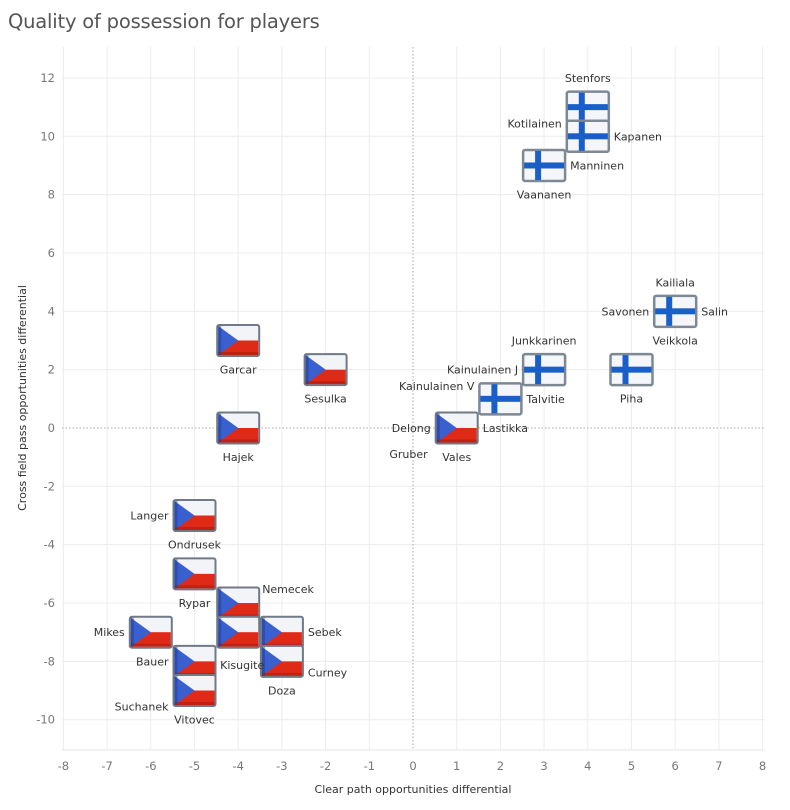 The image size is (790, 810). What do you see at coordinates (411, 428) in the screenshot?
I see `point-label: Delong` at bounding box center [411, 428].